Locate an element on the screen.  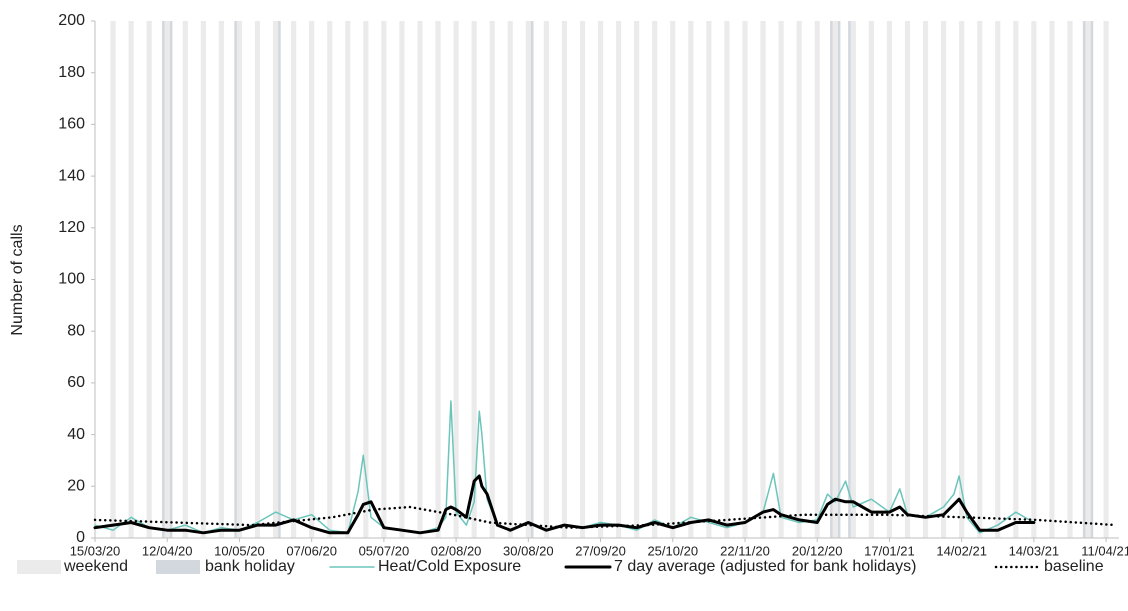
y-tick-label: 140 is located at coordinates (71, 175).